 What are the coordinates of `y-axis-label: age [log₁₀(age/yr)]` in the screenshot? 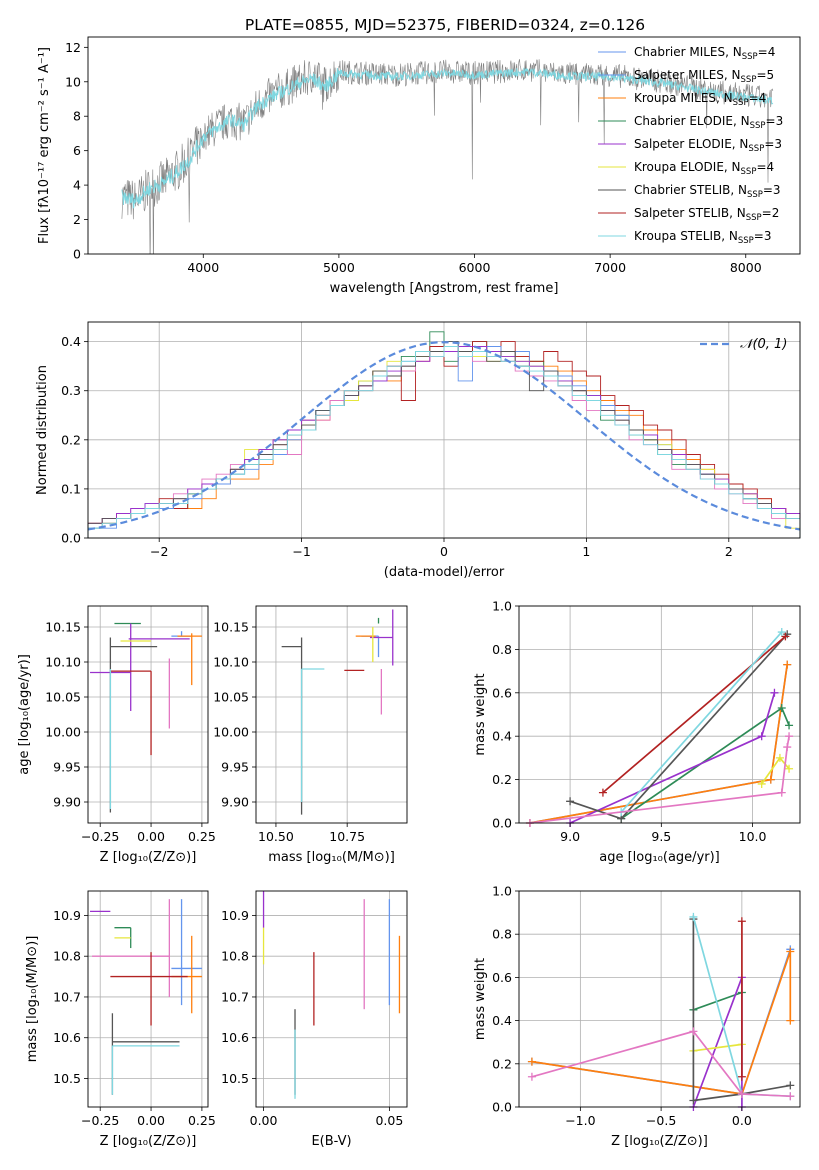 It's located at (24, 714).